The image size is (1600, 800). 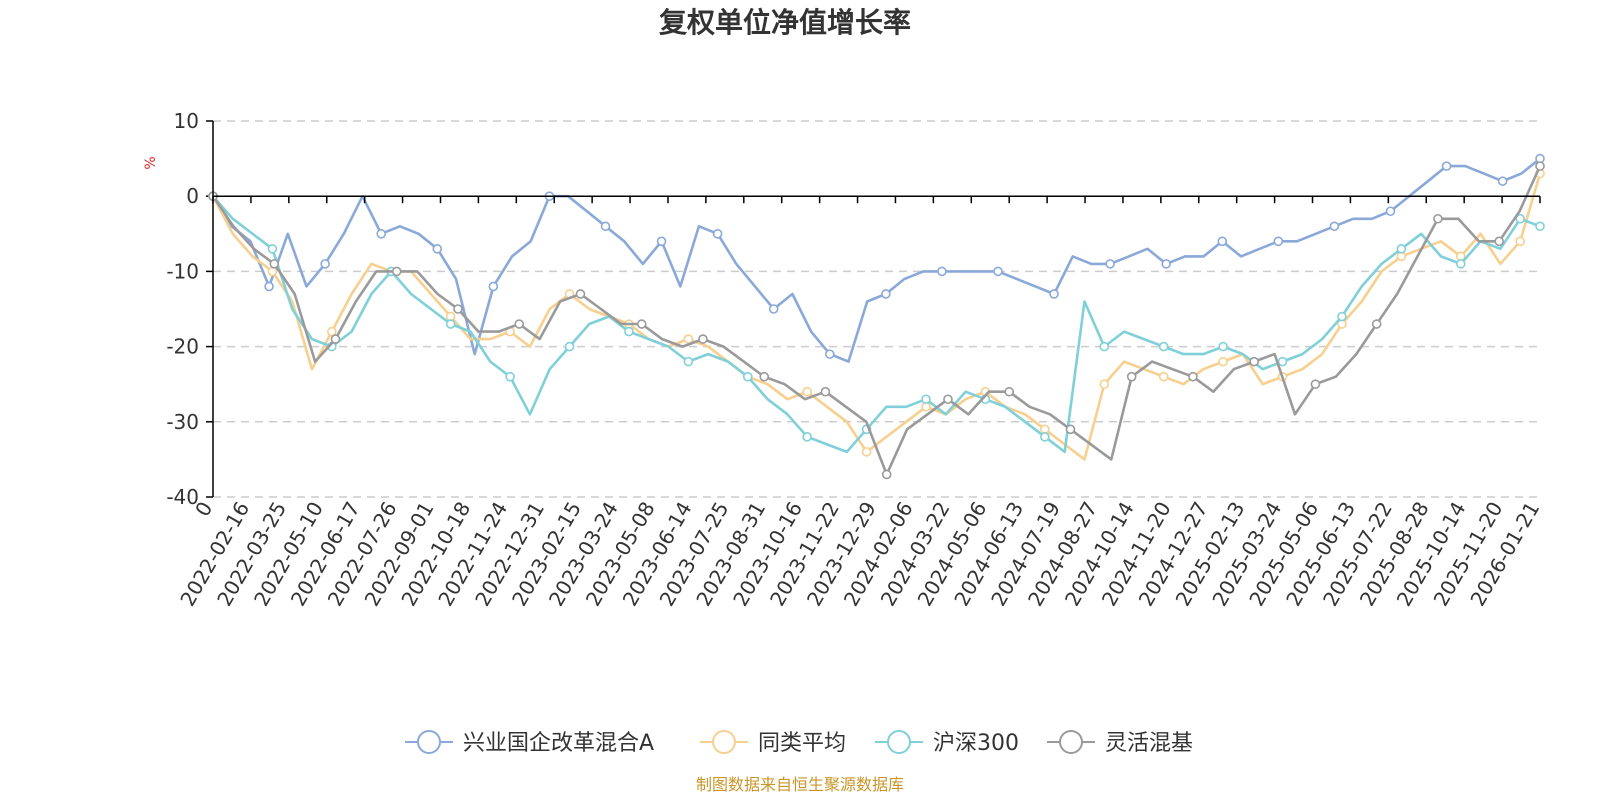 What do you see at coordinates (192, 196) in the screenshot?
I see `y-tick-label: 0` at bounding box center [192, 196].